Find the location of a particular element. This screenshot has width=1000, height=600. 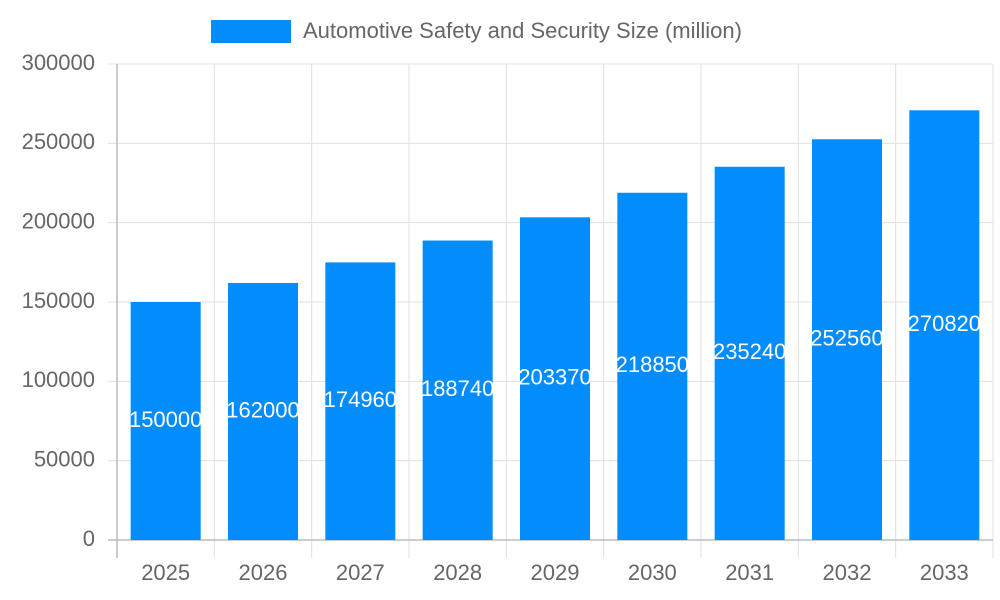

data-label: 150000 is located at coordinates (165, 419).